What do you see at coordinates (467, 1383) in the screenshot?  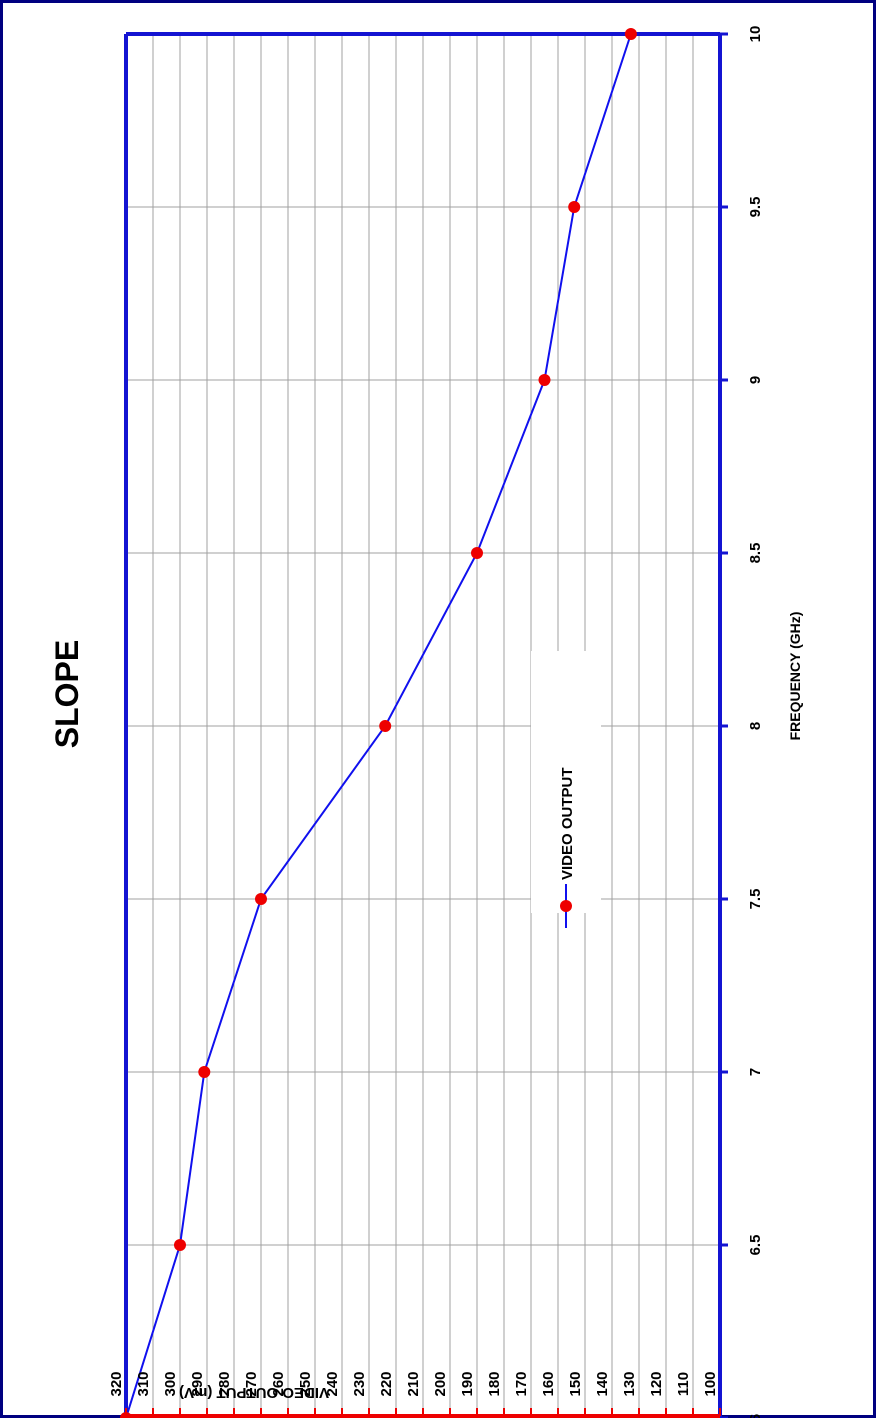 I see `y-tick-label: 190` at bounding box center [467, 1383].